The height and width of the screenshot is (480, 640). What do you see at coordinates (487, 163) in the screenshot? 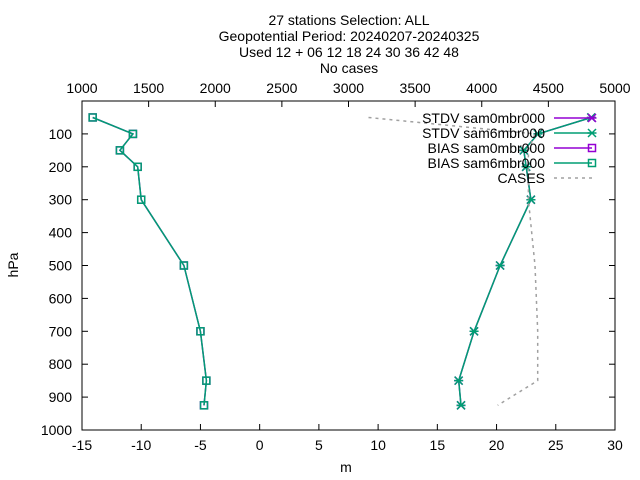
I see `legend-label: BIAS sam6mbr000` at bounding box center [487, 163].